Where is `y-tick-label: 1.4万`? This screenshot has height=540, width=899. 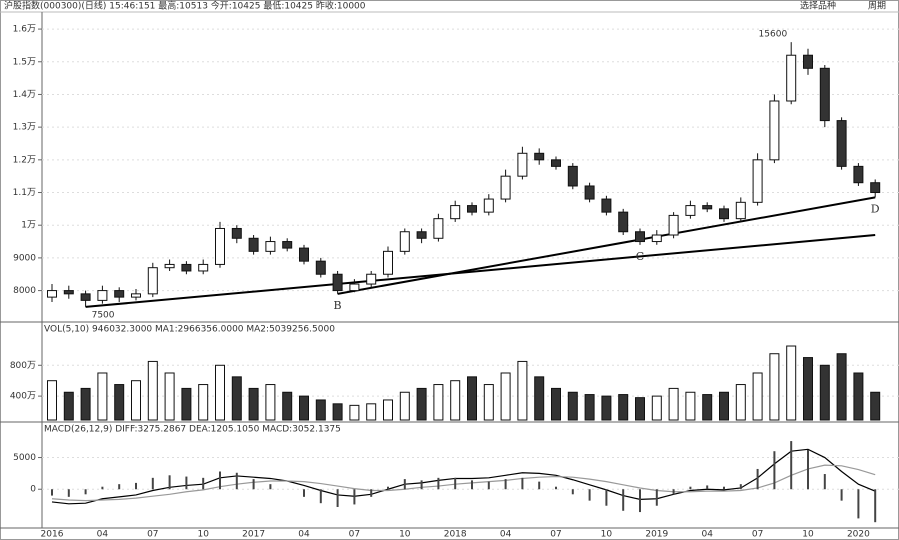 y-tick-label: 1.4万 is located at coordinates (24, 95).